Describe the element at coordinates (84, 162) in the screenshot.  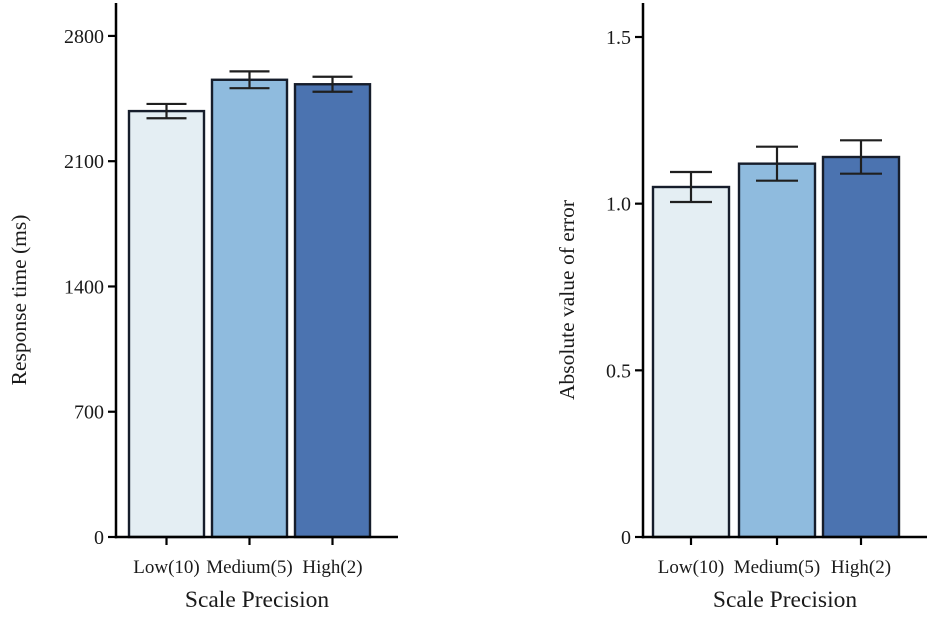
I see `y-tick-label: 2100` at that location.